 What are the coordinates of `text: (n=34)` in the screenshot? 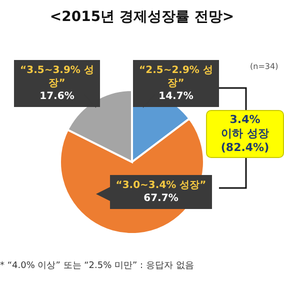 It's located at (264, 66).